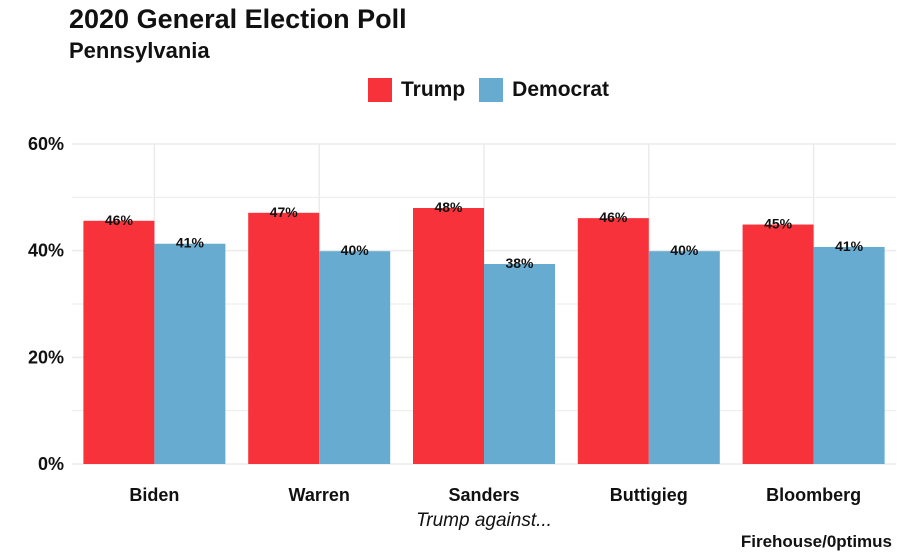 The image size is (902, 556). What do you see at coordinates (849, 355) in the screenshot?
I see `bar-democrat-bloomberg` at bounding box center [849, 355].